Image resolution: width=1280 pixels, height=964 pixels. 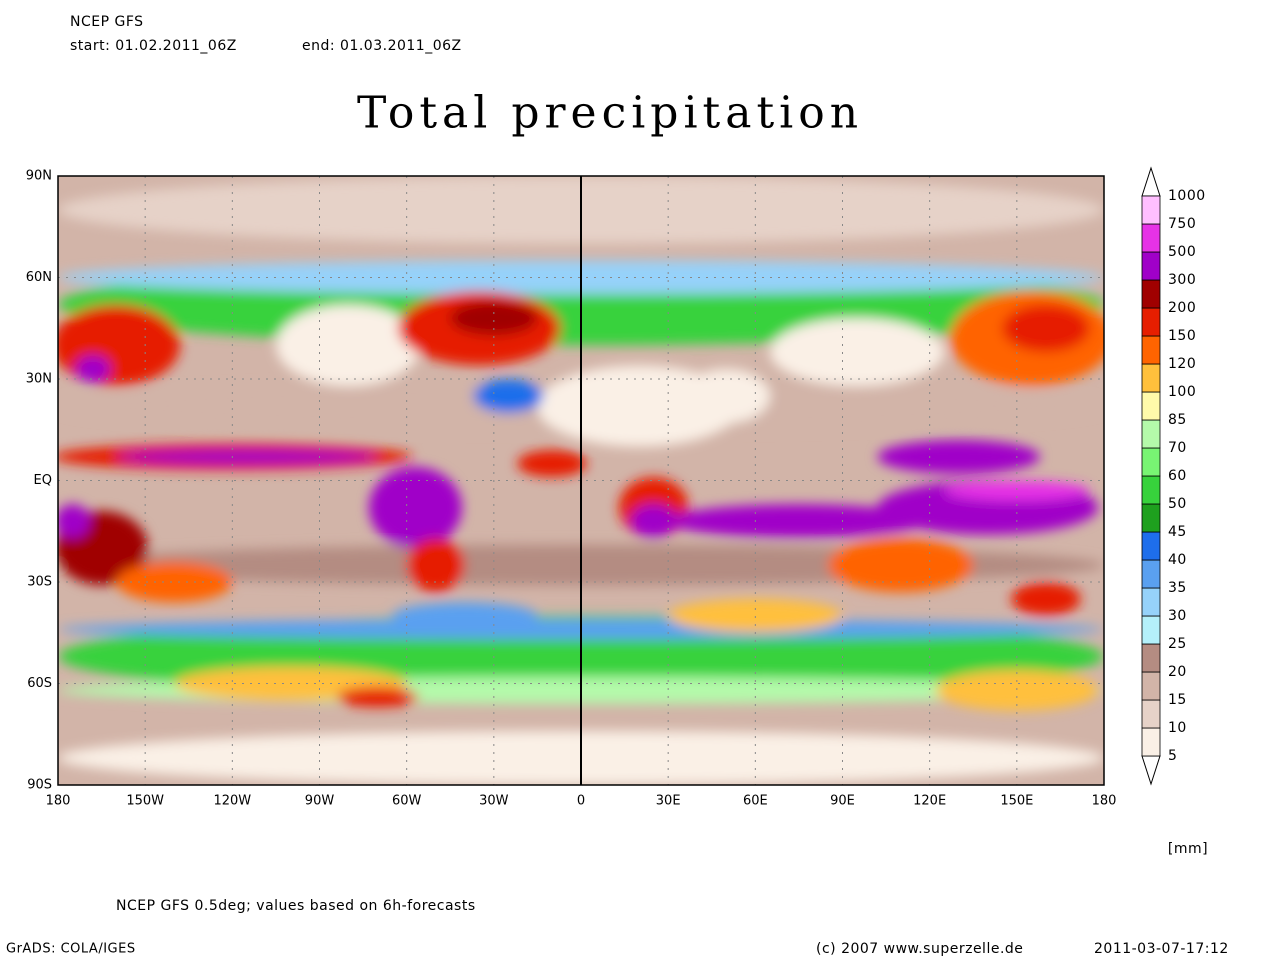 What do you see at coordinates (1188, 849) in the screenshot?
I see `unit-label: [mm]` at bounding box center [1188, 849].